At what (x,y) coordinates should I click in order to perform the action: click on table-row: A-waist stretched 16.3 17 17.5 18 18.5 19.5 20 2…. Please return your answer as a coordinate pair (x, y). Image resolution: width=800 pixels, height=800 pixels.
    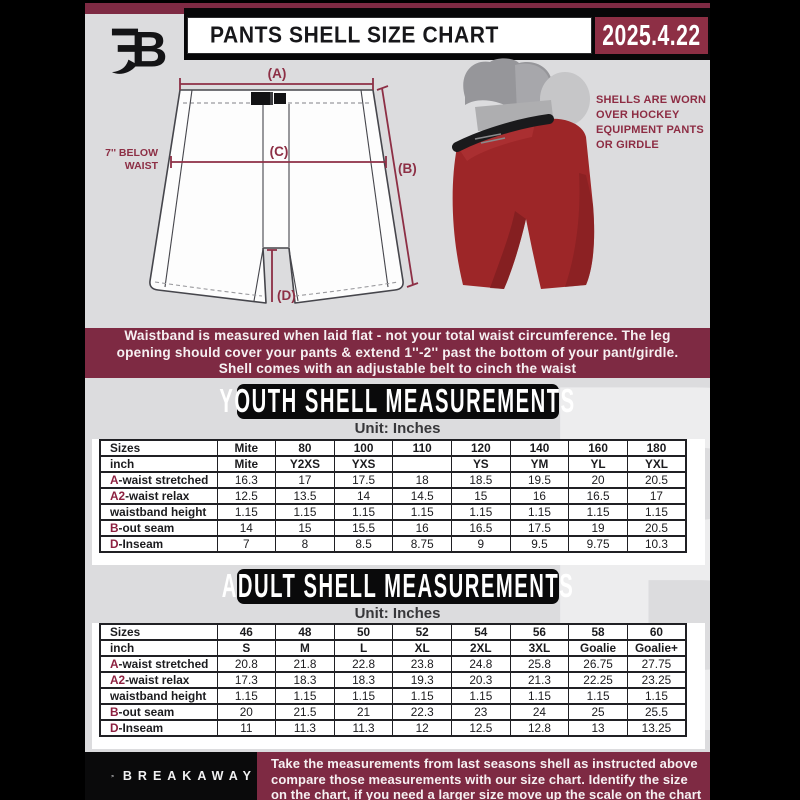
    Looking at the image, I should click on (393, 480).